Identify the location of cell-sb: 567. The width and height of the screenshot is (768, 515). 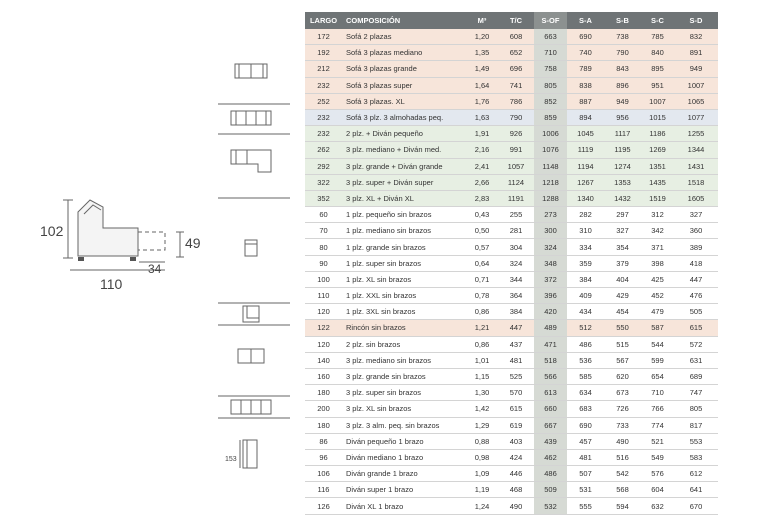
(622, 360).